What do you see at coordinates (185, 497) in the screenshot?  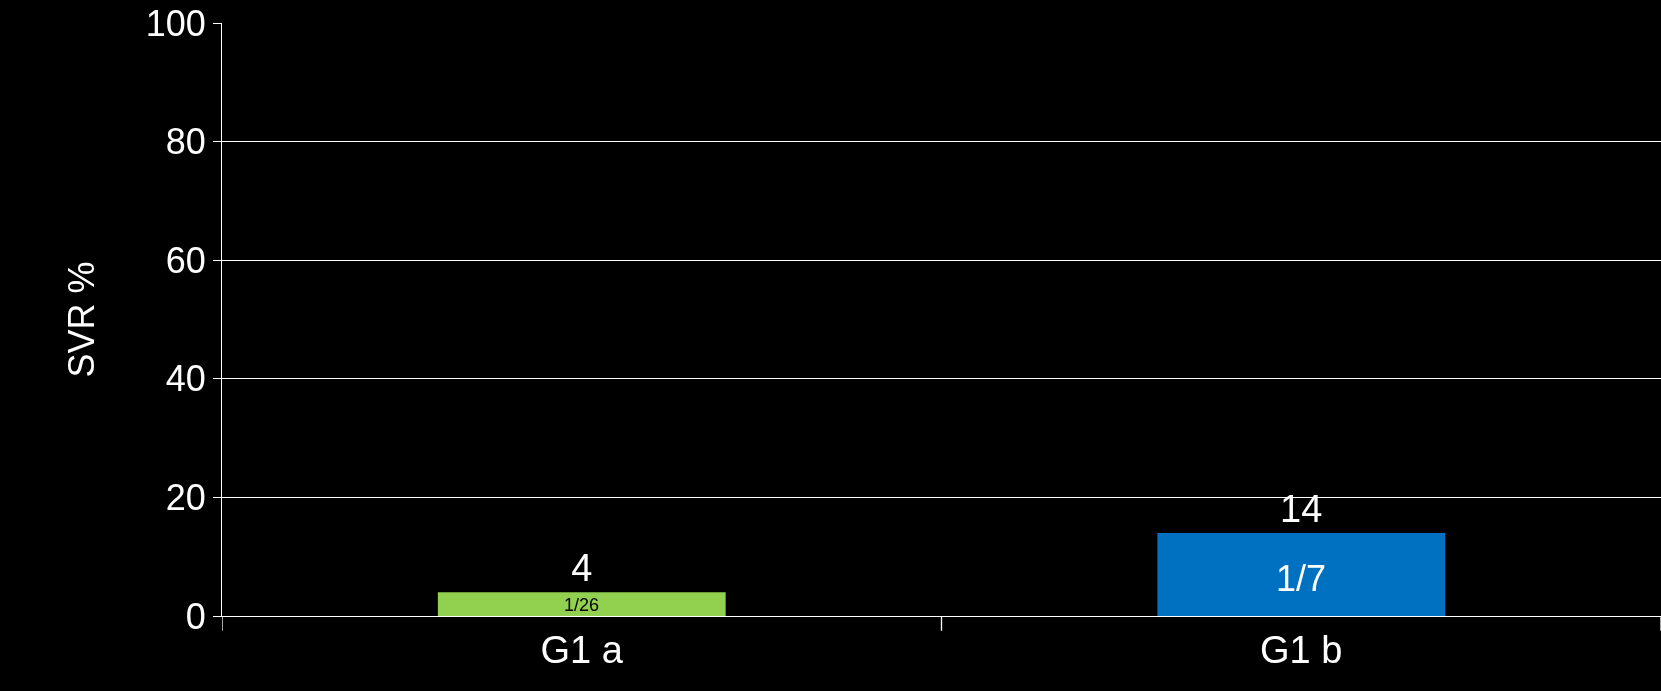 I see `y-tick-label: 20` at bounding box center [185, 497].